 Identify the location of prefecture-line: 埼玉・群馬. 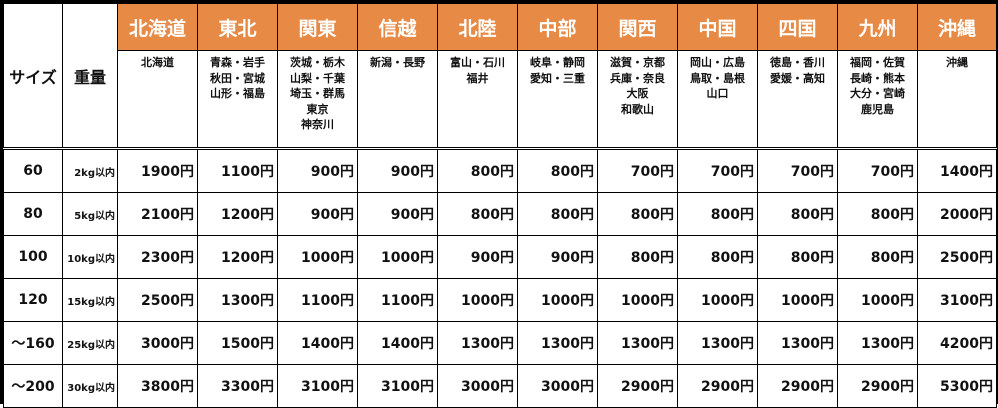
(317, 93).